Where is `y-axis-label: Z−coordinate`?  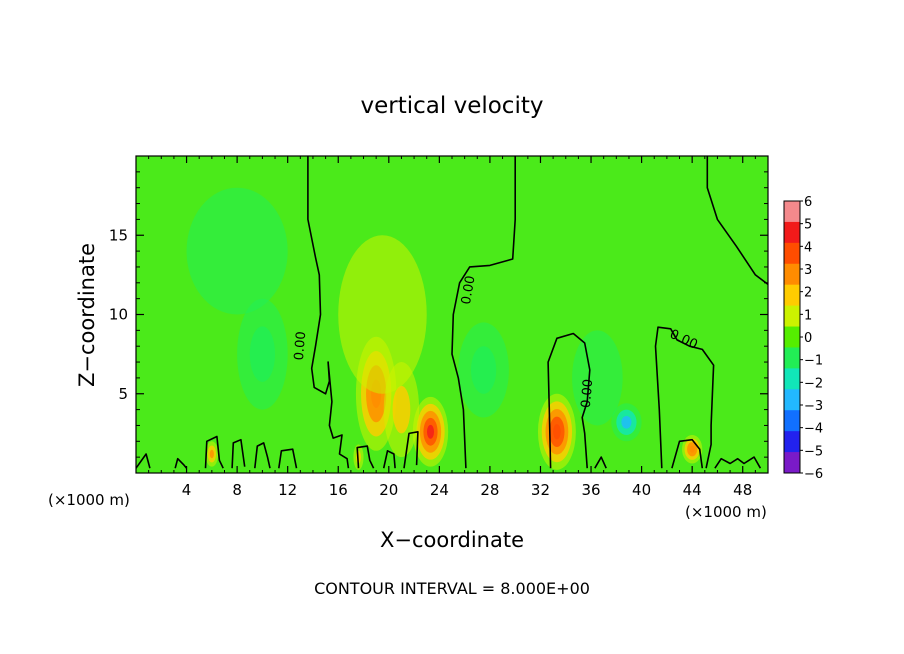
y-axis-label: Z−coordinate is located at coordinates (87, 315).